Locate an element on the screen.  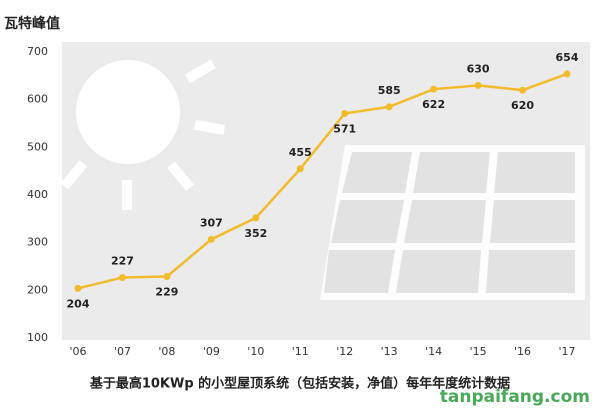
x-tick-label: '07 is located at coordinates (122, 351).